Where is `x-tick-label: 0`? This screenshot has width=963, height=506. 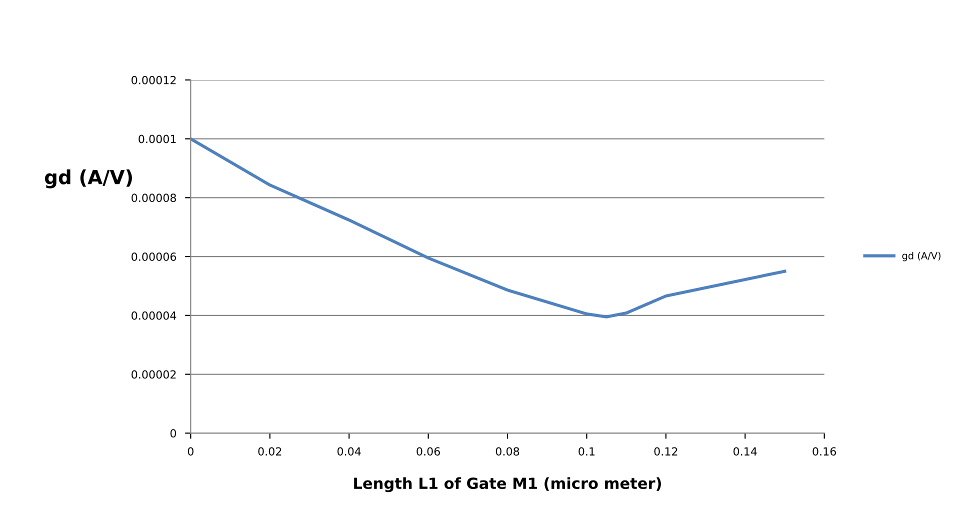 x-tick-label: 0 is located at coordinates (191, 451).